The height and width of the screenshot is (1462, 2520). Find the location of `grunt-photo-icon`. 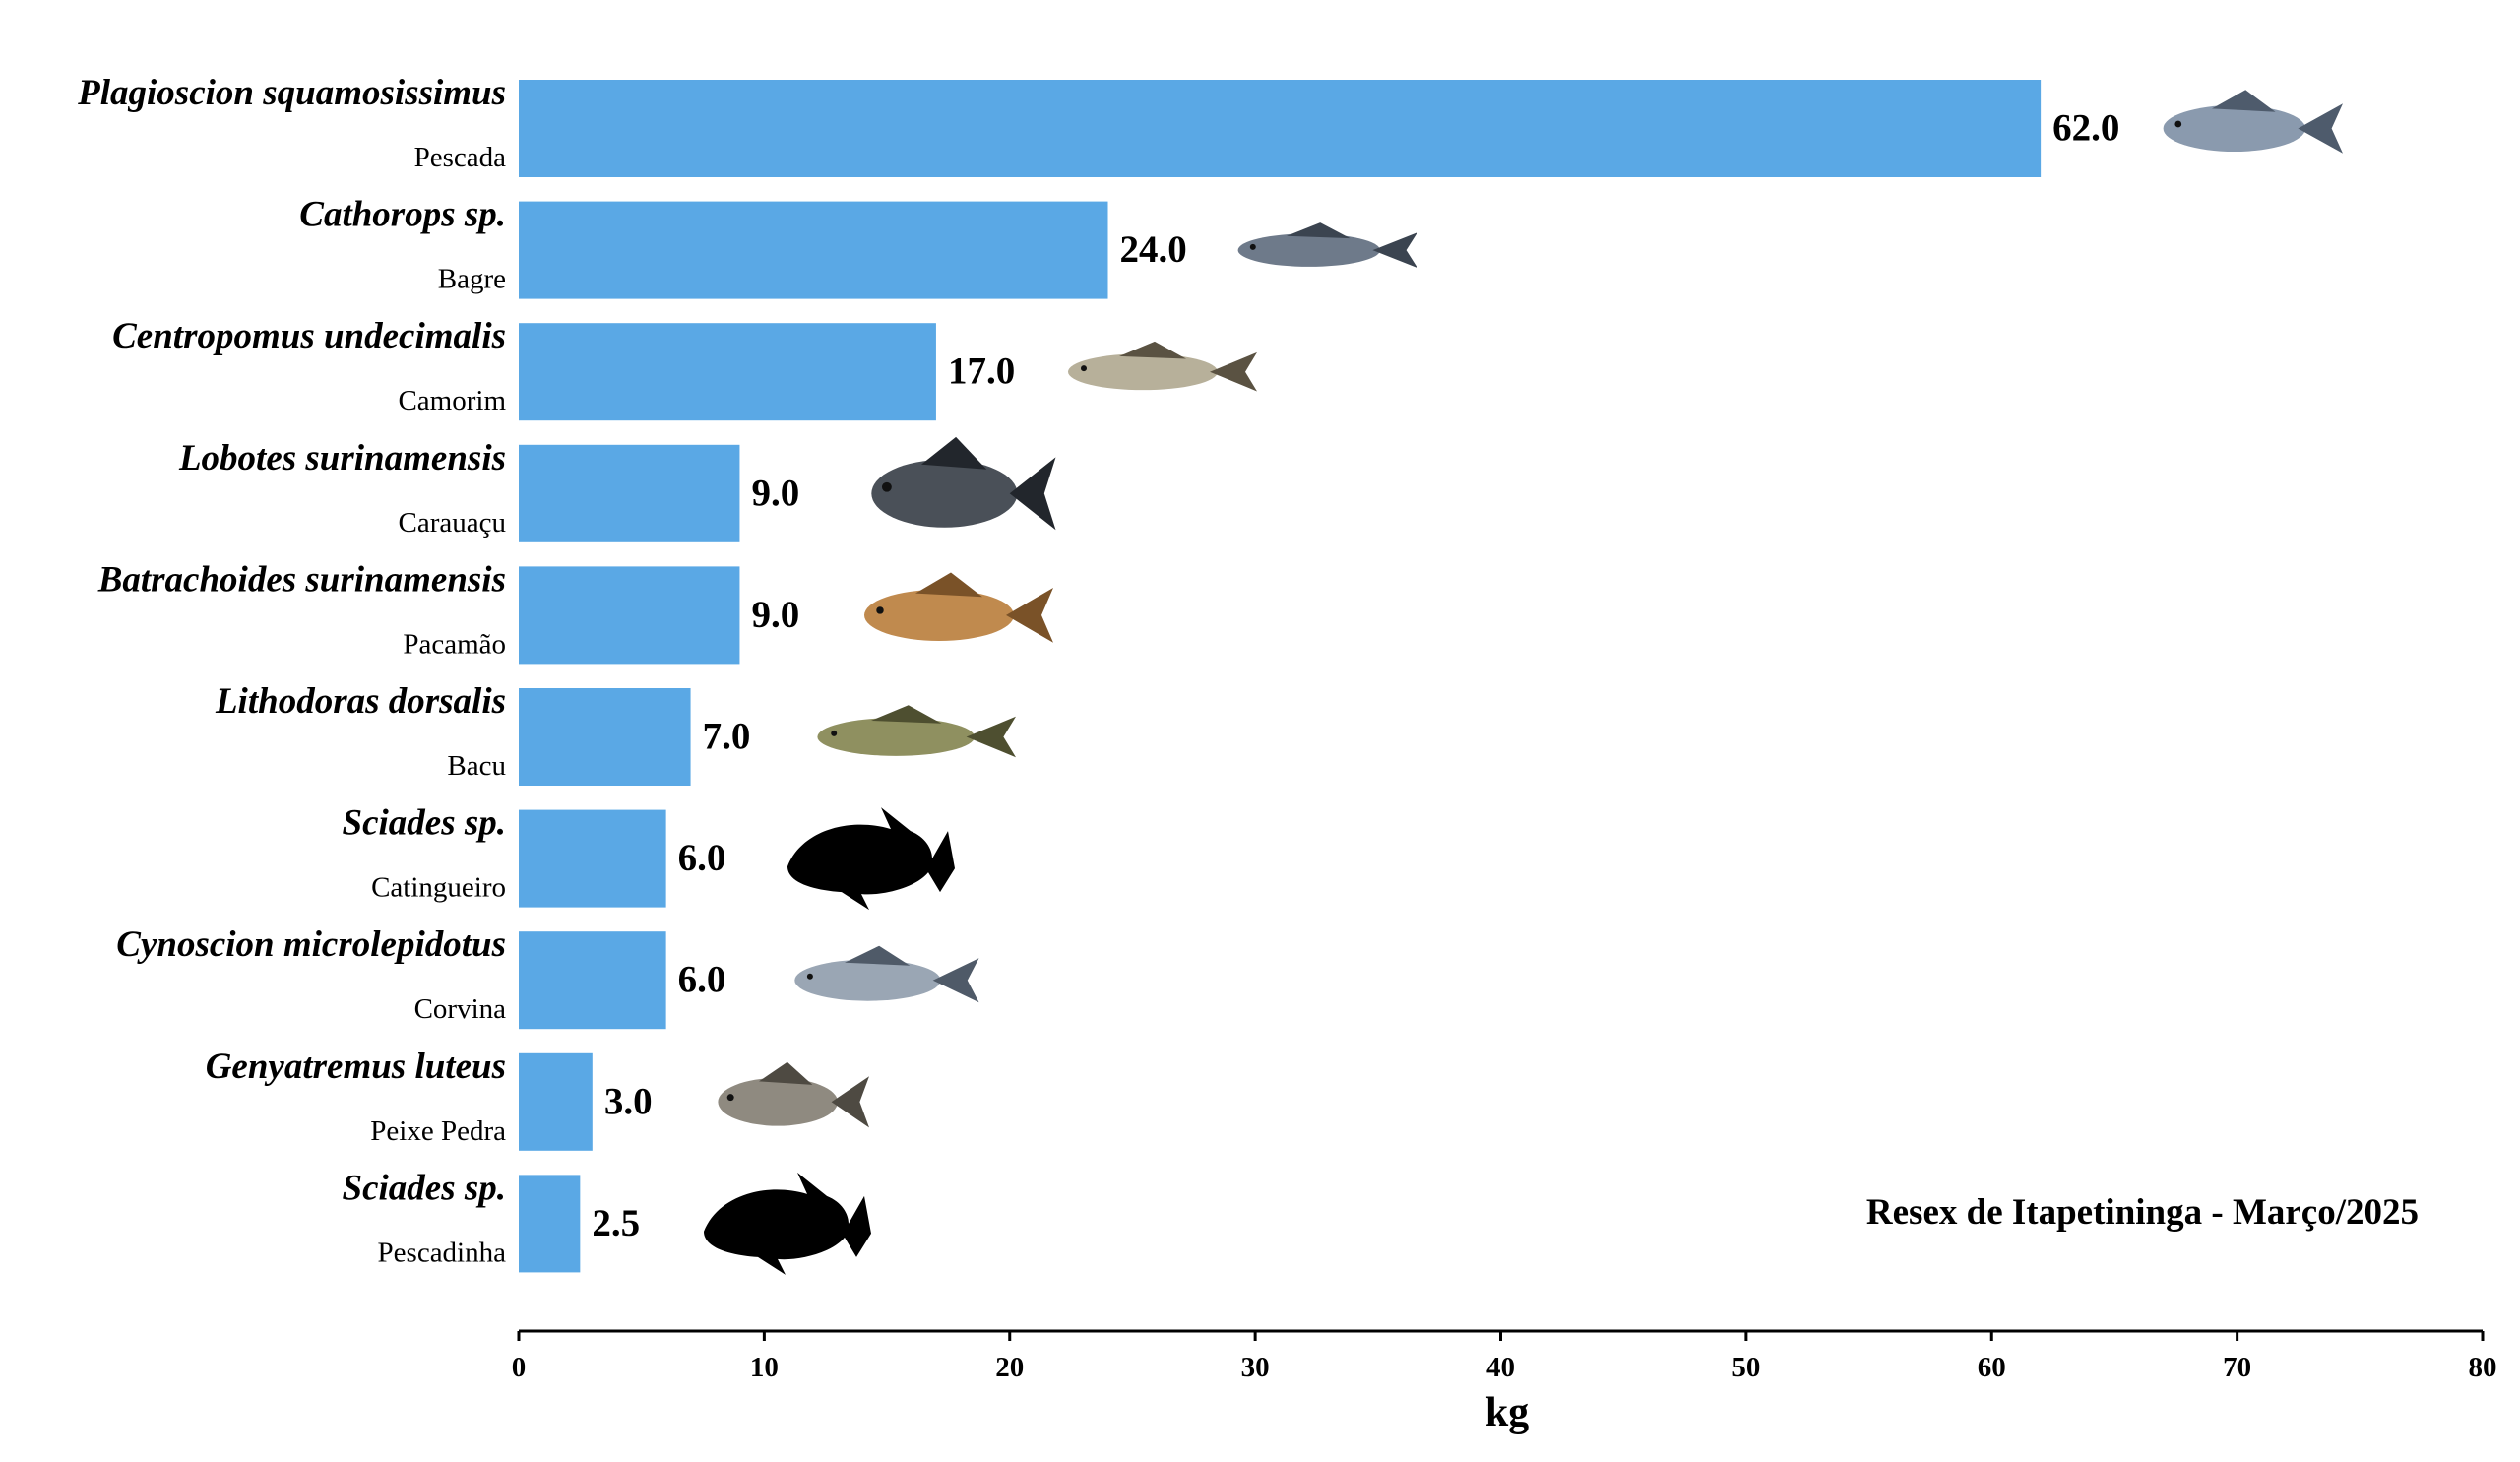

grunt-photo-icon is located at coordinates (793, 1094).